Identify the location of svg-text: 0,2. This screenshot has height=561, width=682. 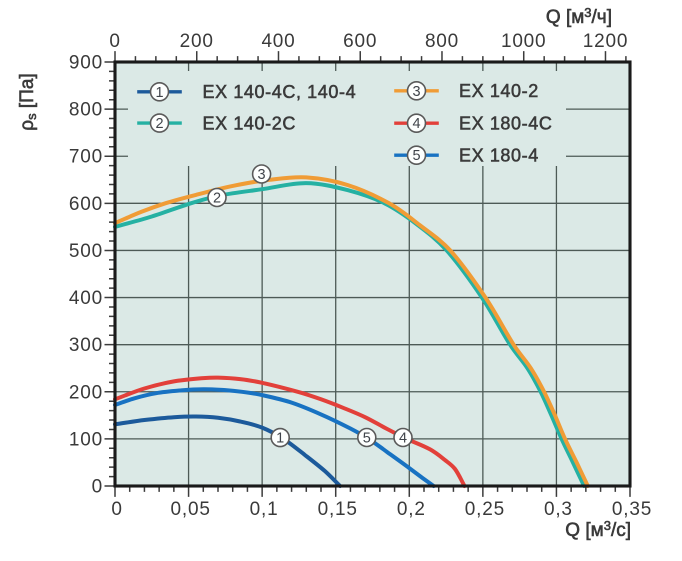
(411, 509).